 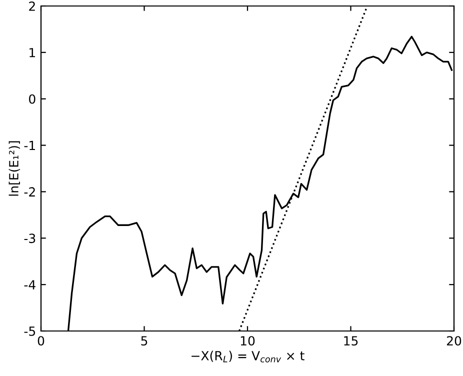 I want to click on x-tick-label: 10, so click(x=247, y=341).